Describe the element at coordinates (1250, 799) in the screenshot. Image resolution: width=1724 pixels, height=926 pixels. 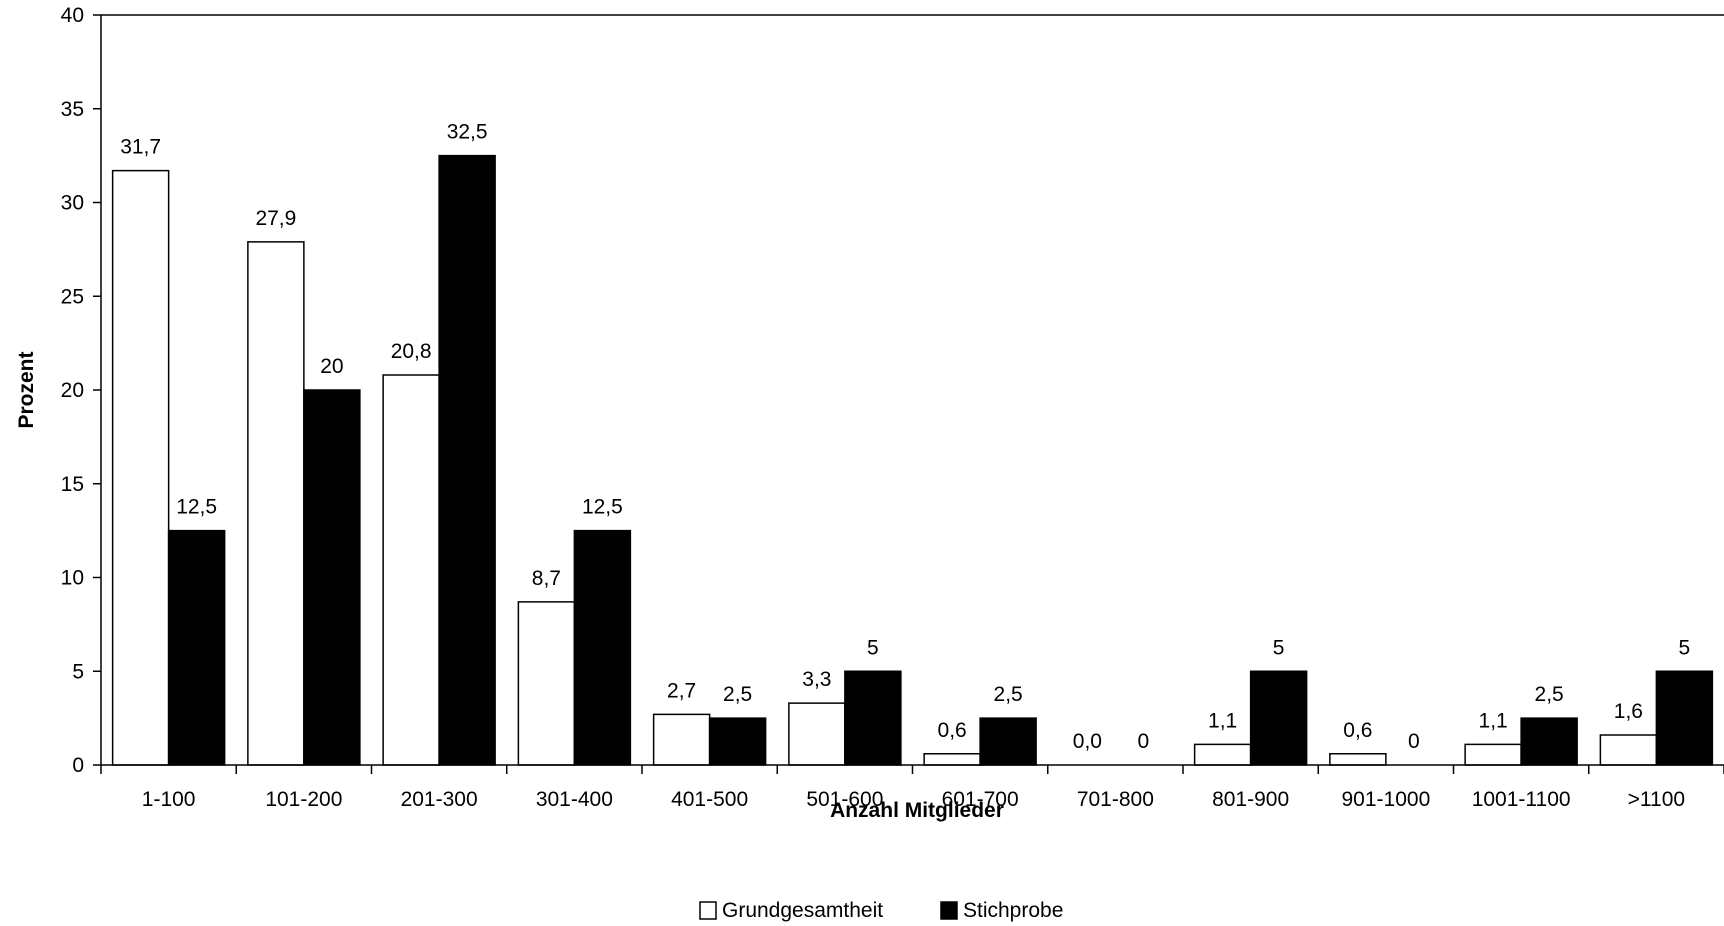
I see `x-tick-label: 801-900` at that location.